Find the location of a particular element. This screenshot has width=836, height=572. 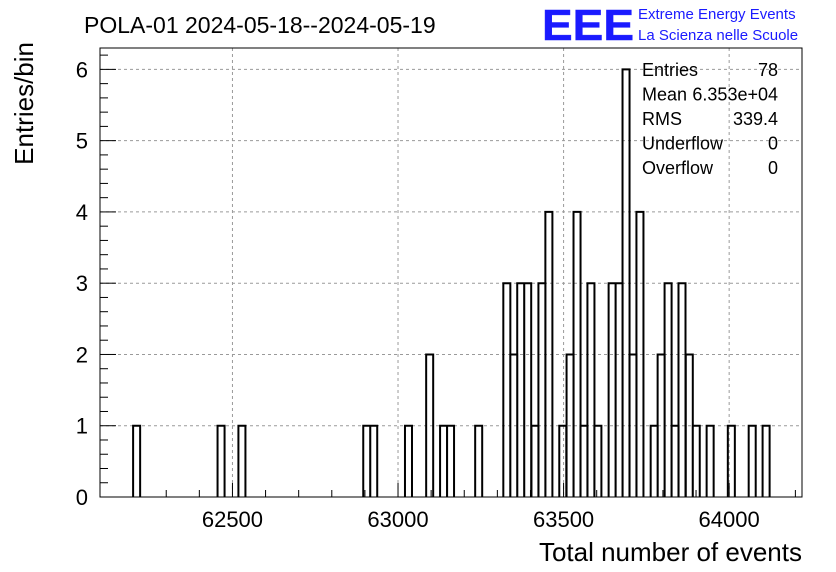

stats-row-label: RMS is located at coordinates (662, 119).